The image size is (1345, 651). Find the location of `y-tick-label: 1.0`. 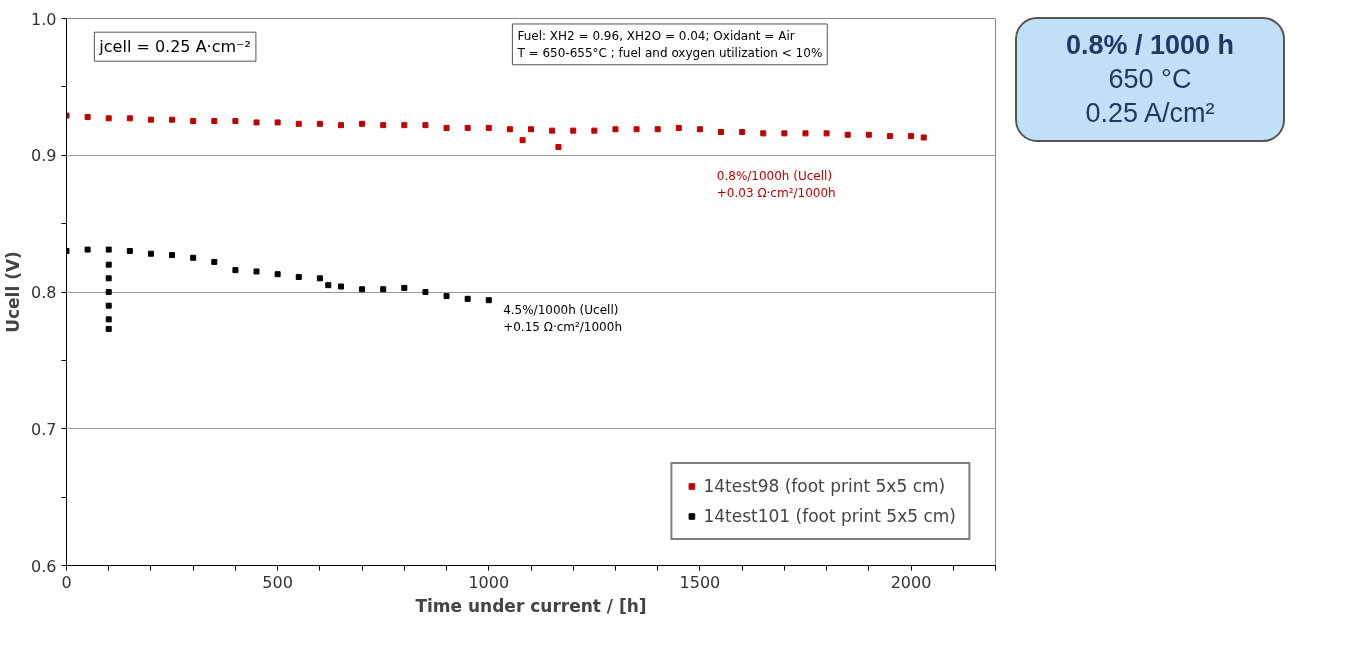

y-tick-label: 1.0 is located at coordinates (44, 19).